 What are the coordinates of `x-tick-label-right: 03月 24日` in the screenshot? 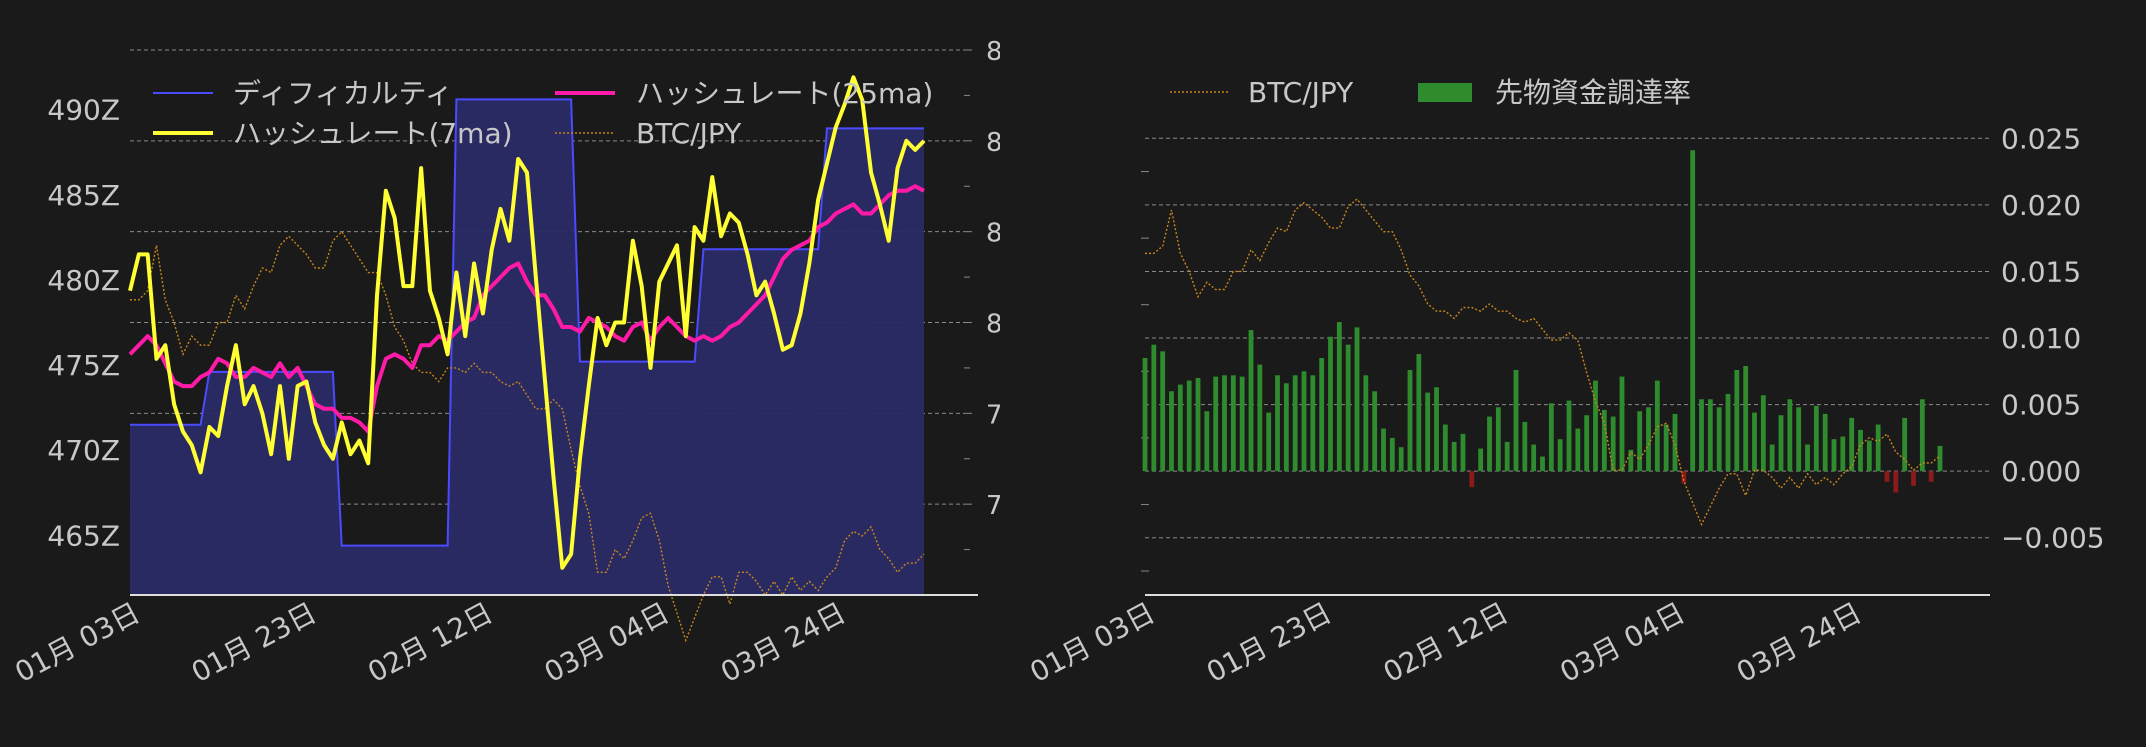 It's located at (1799, 642).